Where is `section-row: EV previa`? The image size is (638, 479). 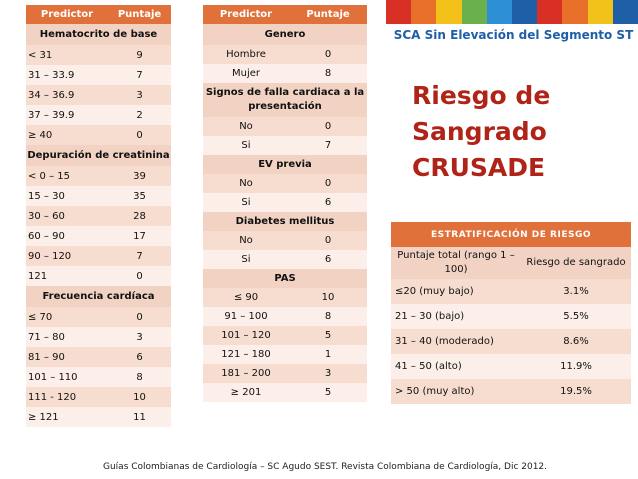
section-row: EV previa is located at coordinates (285, 164).